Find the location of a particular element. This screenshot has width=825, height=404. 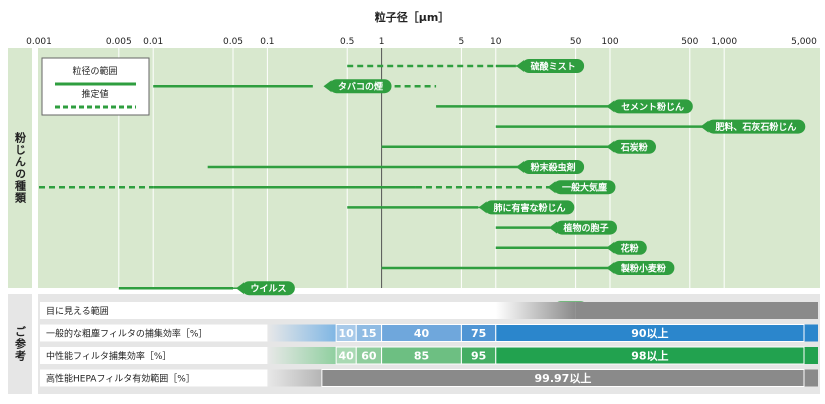

series-label: 石炭粉 is located at coordinates (634, 147).